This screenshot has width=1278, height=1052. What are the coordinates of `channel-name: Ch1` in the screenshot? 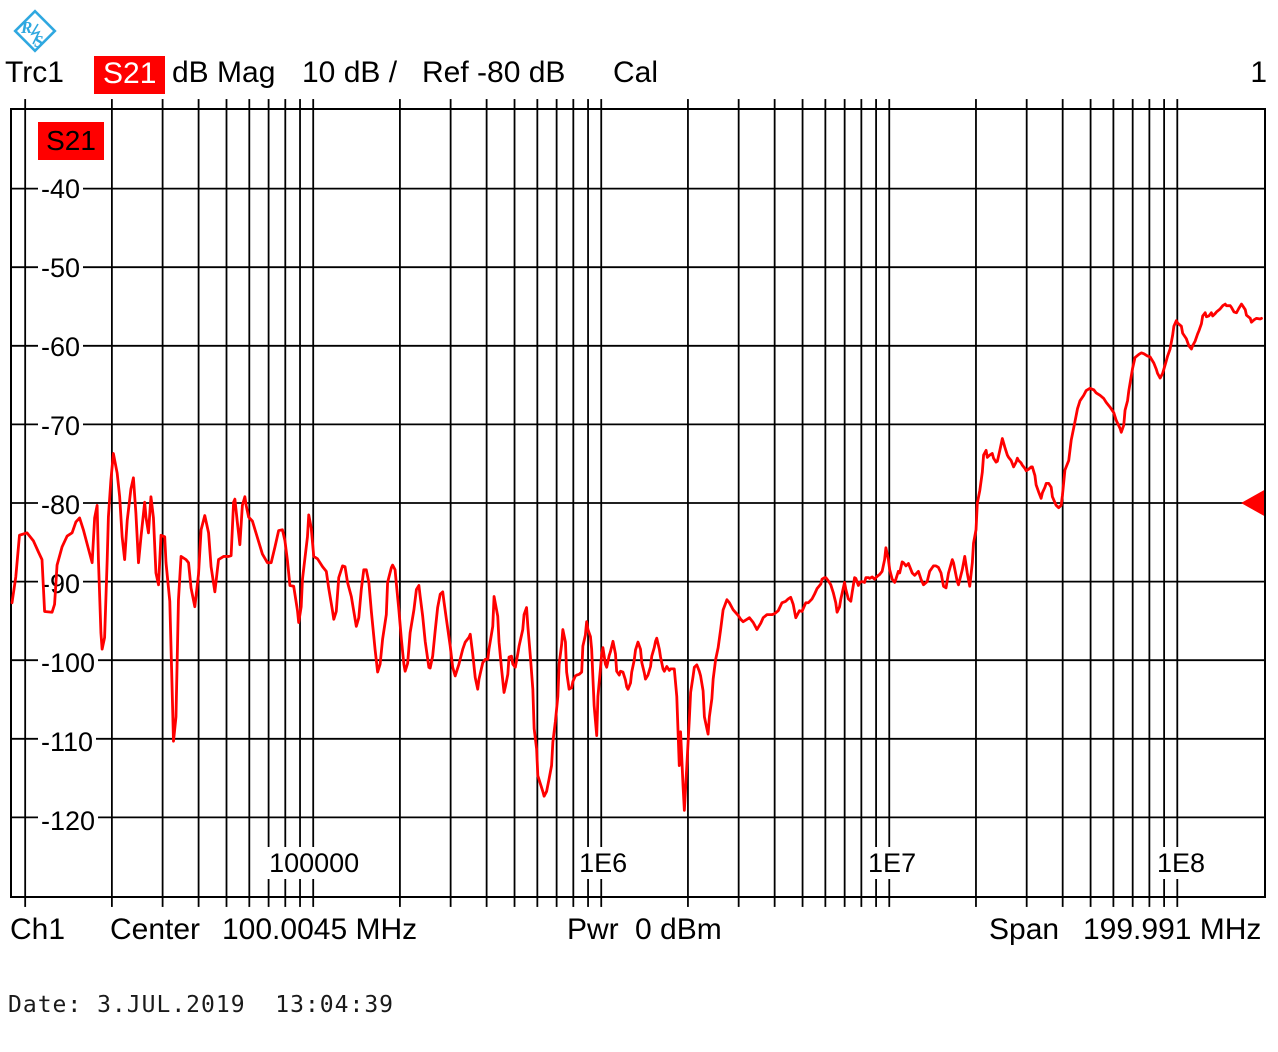 It's located at (38, 929).